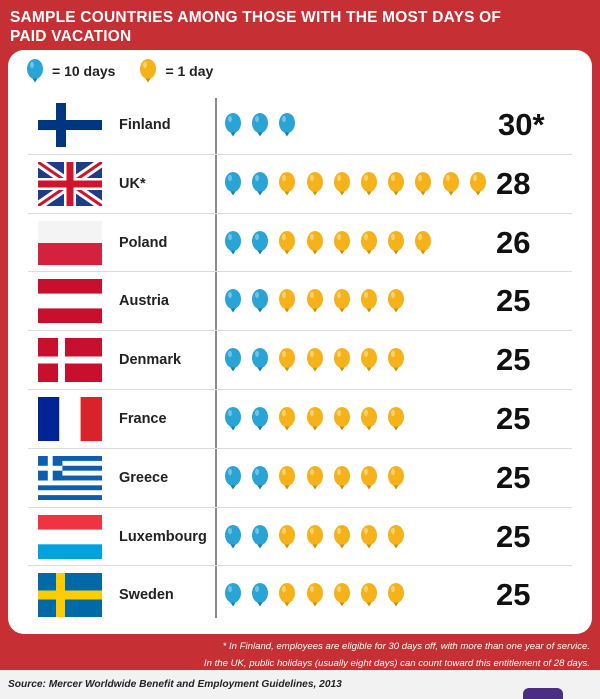 Image resolution: width=600 pixels, height=699 pixels. I want to click on country-label: Poland, so click(143, 242).